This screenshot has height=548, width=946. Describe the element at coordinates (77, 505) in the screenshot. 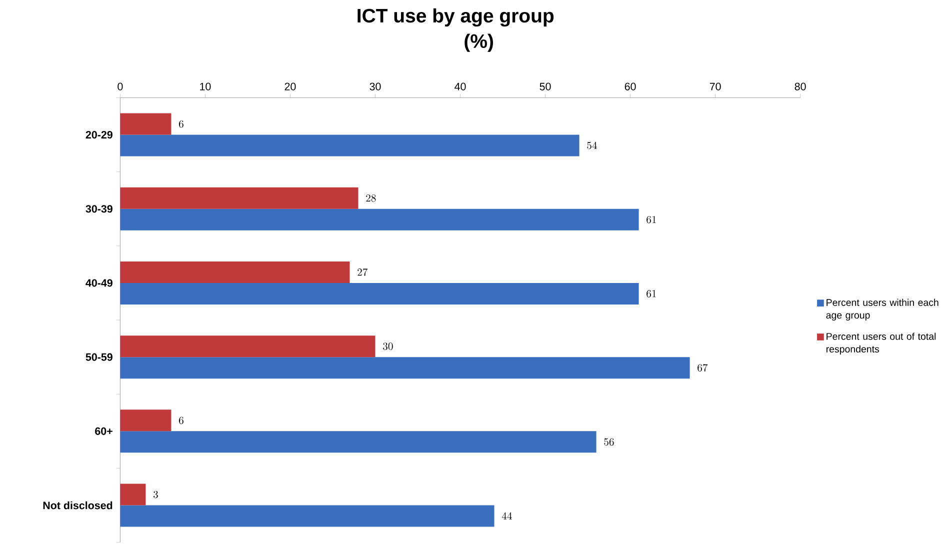

I see `y-tick-label: Not disclosed` at that location.